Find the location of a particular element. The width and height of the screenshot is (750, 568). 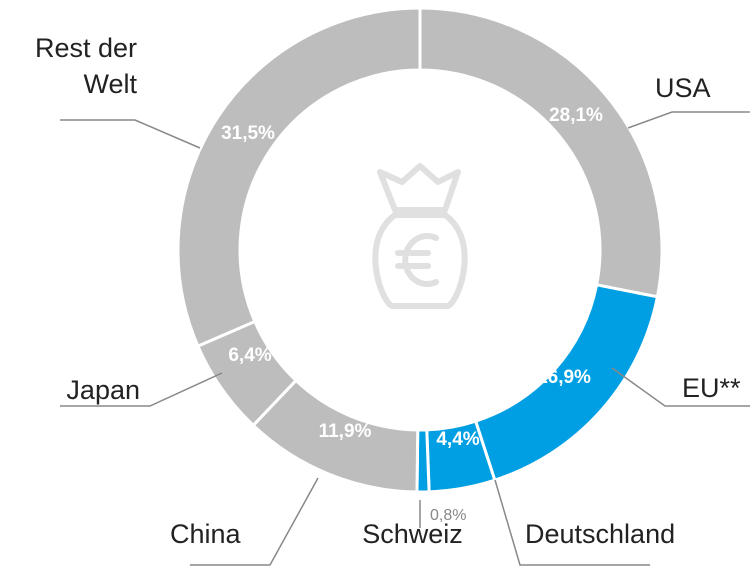

category-label: EU** is located at coordinates (711, 388).